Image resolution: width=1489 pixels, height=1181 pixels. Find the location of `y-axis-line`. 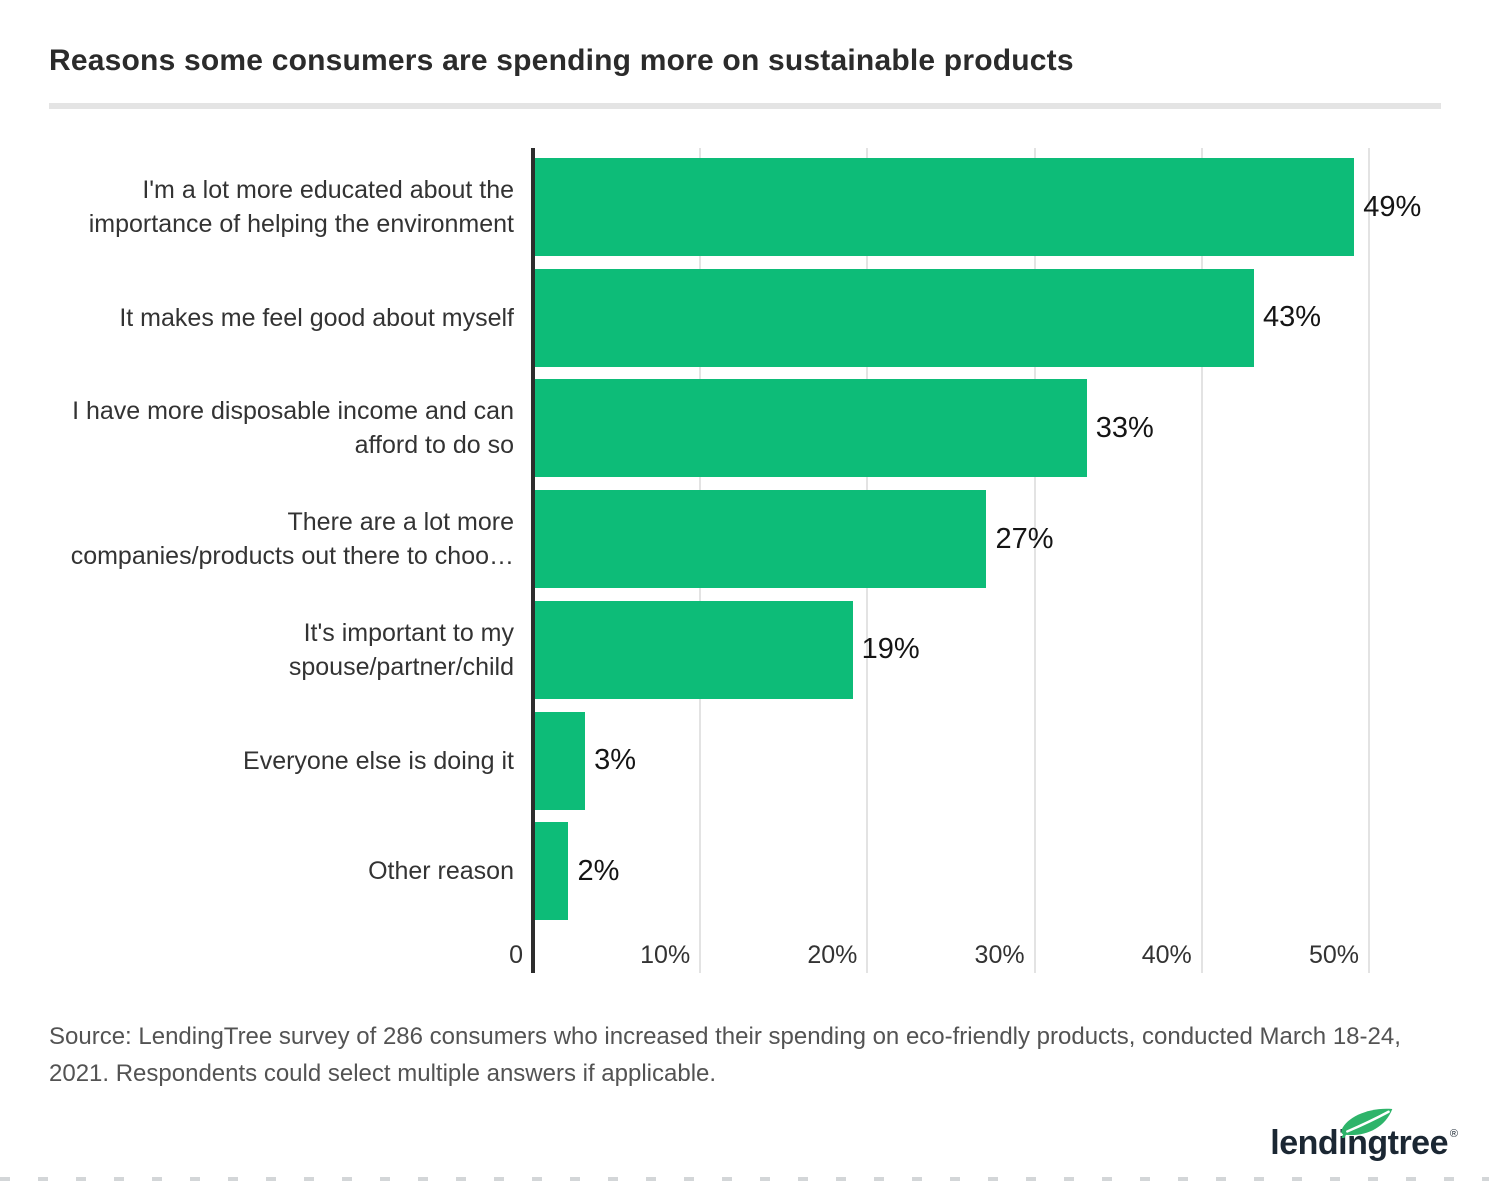

y-axis-line is located at coordinates (533, 560).